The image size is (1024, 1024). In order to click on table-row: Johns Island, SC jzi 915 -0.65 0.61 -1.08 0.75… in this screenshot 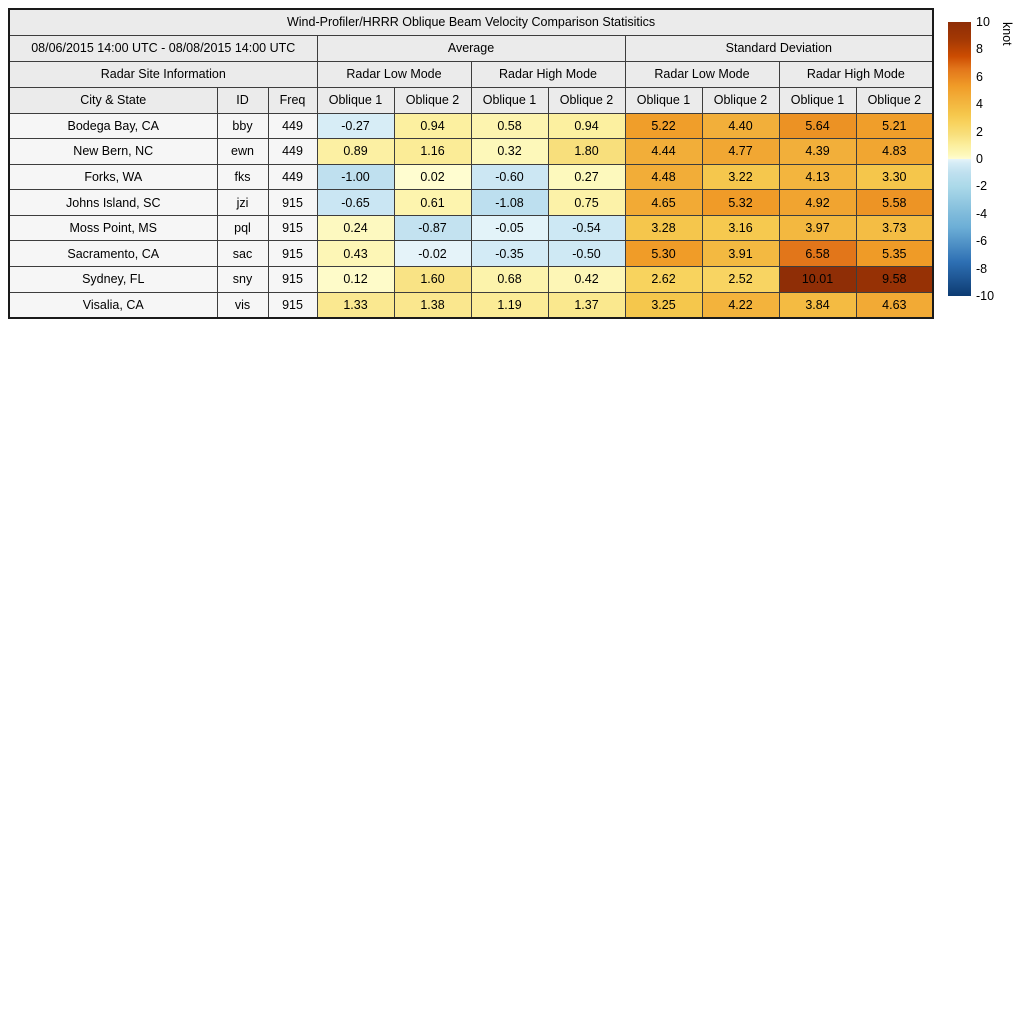, I will do `click(471, 202)`.